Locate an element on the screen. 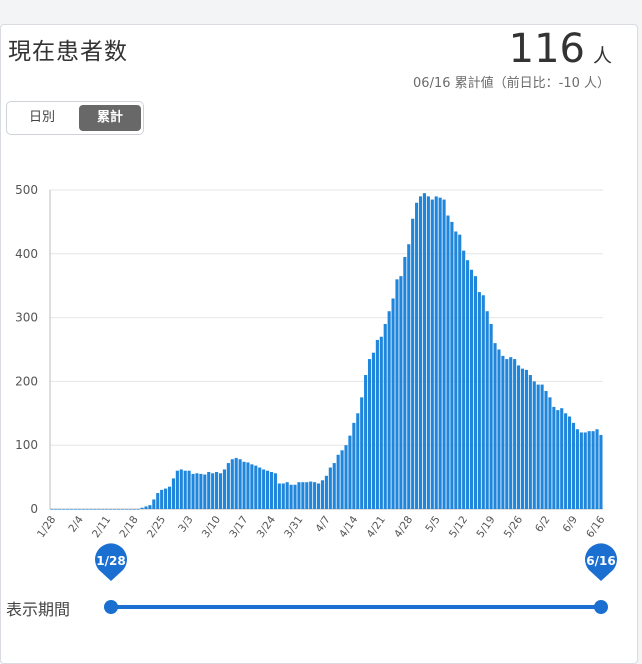 The width and height of the screenshot is (642, 664). range-start-handle: 1/28 is located at coordinates (111, 563).